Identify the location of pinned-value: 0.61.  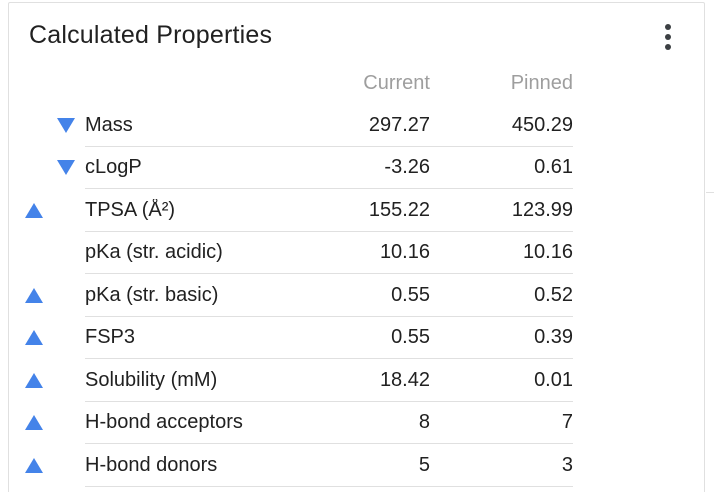
(553, 167).